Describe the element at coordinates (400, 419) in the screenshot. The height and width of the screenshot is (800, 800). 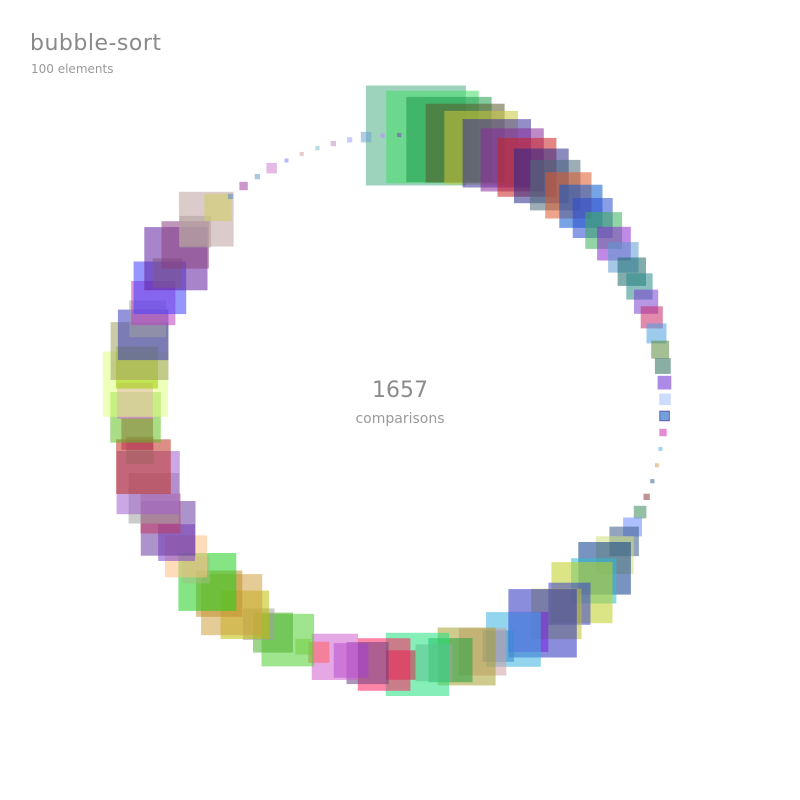
I see `comparison-count-label: comparisons` at that location.